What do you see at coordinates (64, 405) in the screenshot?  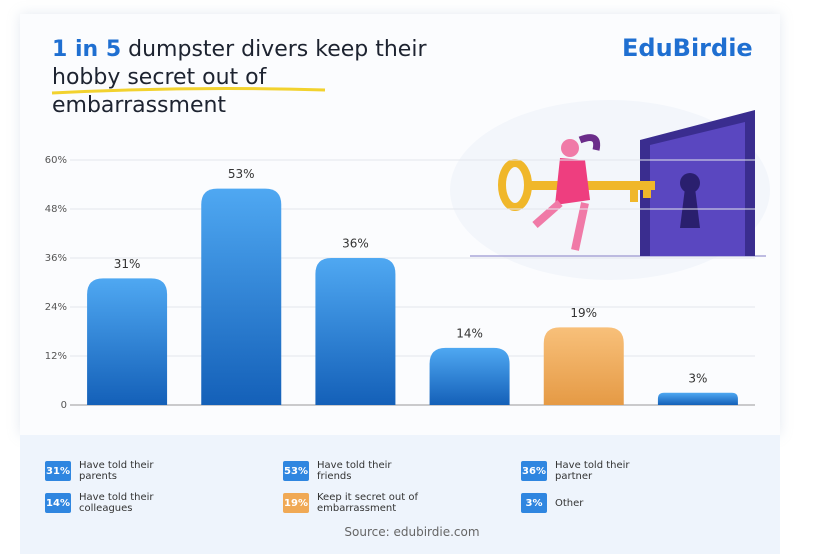 I see `y-tick-label: 0` at bounding box center [64, 405].